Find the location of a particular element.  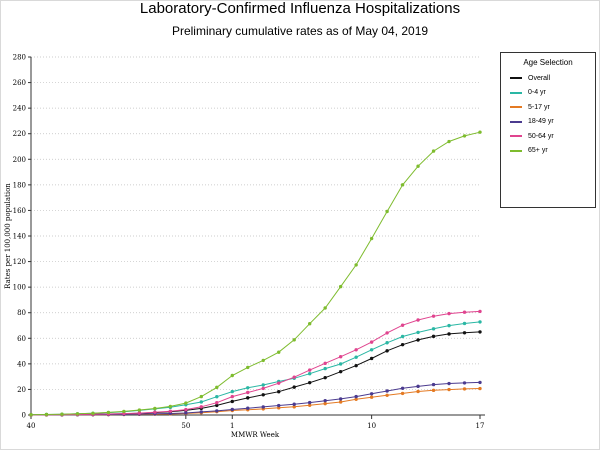

x-tick-label: 50 is located at coordinates (185, 426).